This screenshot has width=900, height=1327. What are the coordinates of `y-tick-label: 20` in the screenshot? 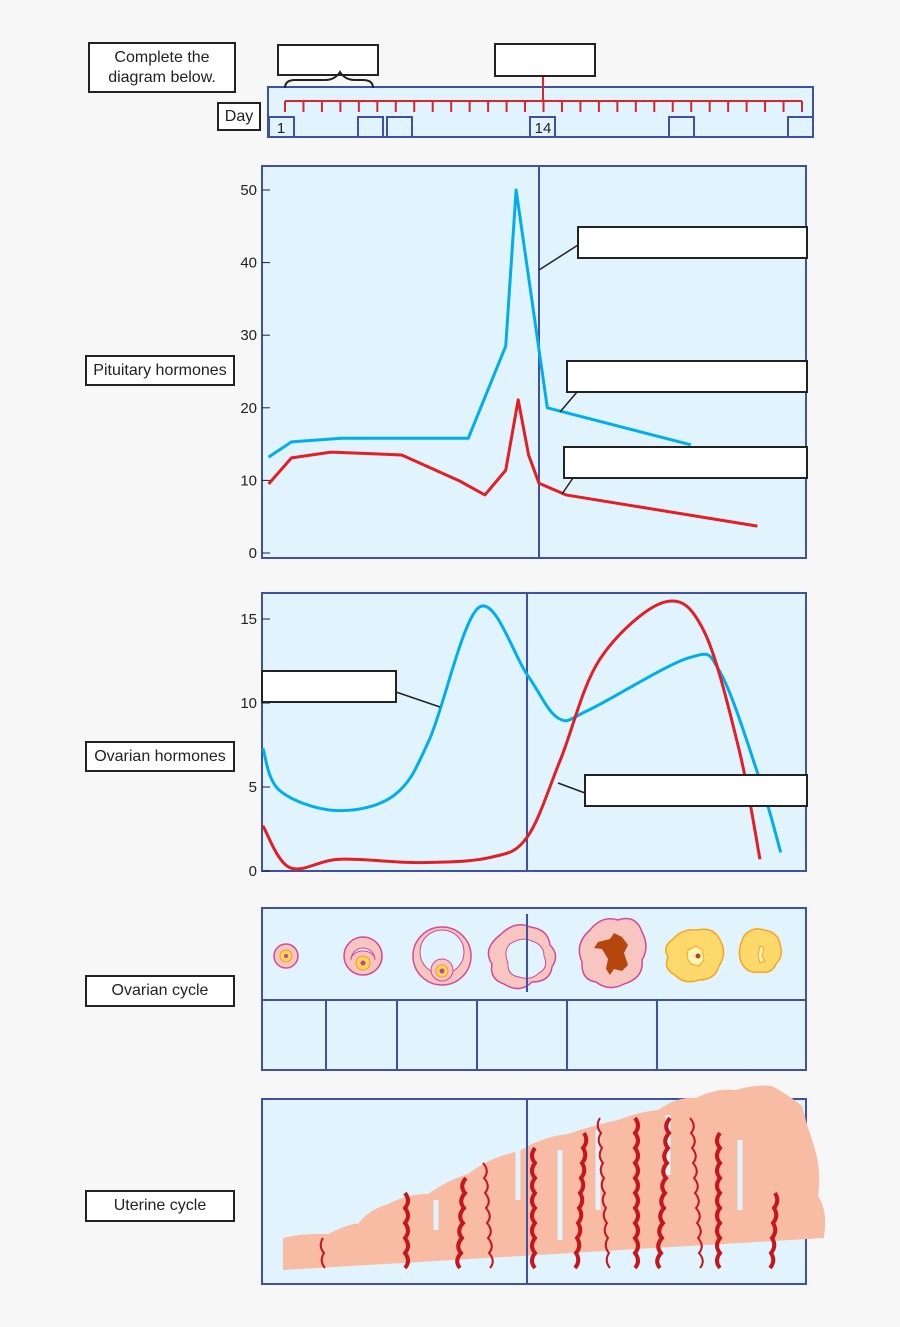 It's located at (248, 408).